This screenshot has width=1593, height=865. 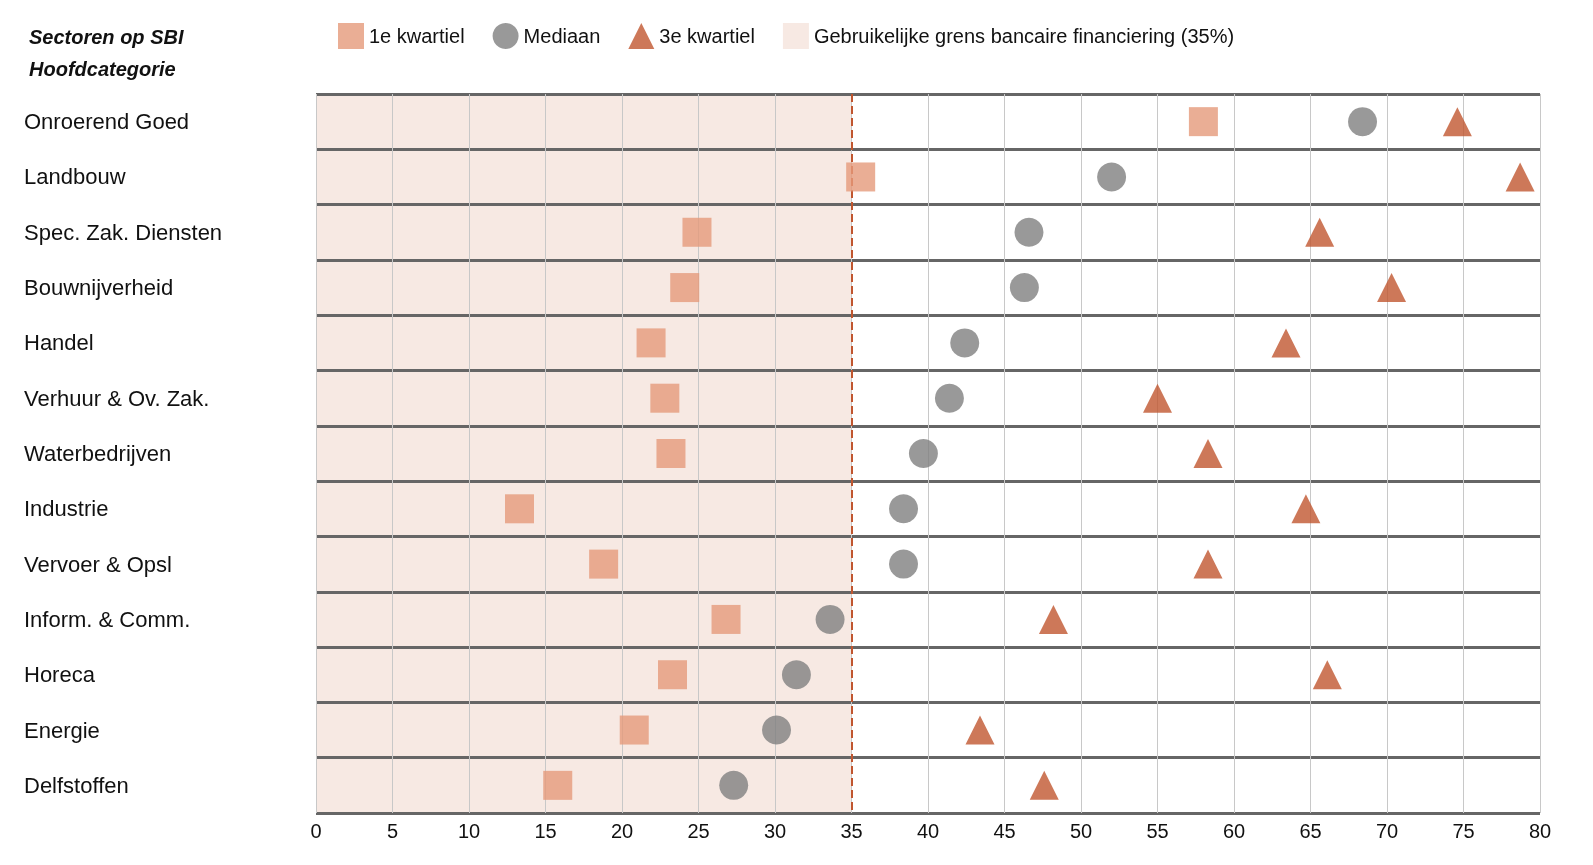 I want to click on x-tick-label: 0, so click(x=316, y=831).